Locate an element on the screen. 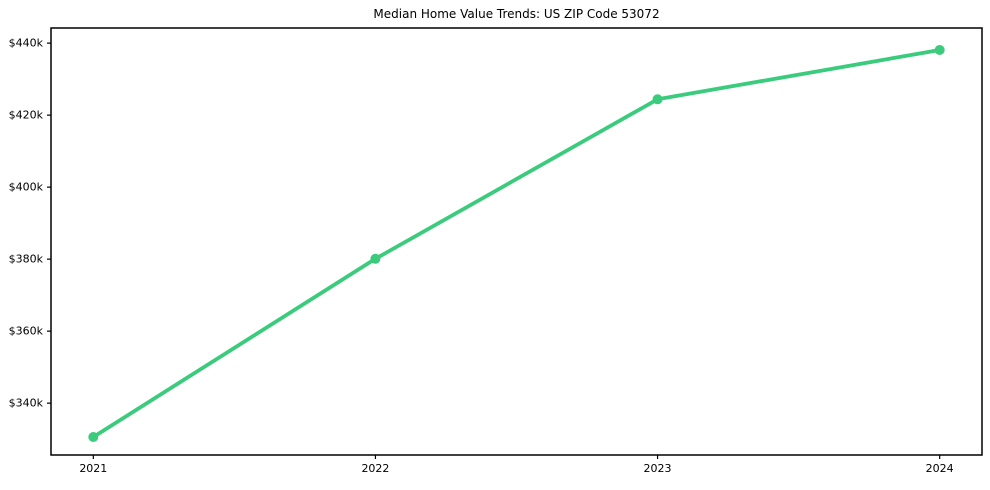 The image size is (990, 490). x-tick-label: 2022 is located at coordinates (375, 468).